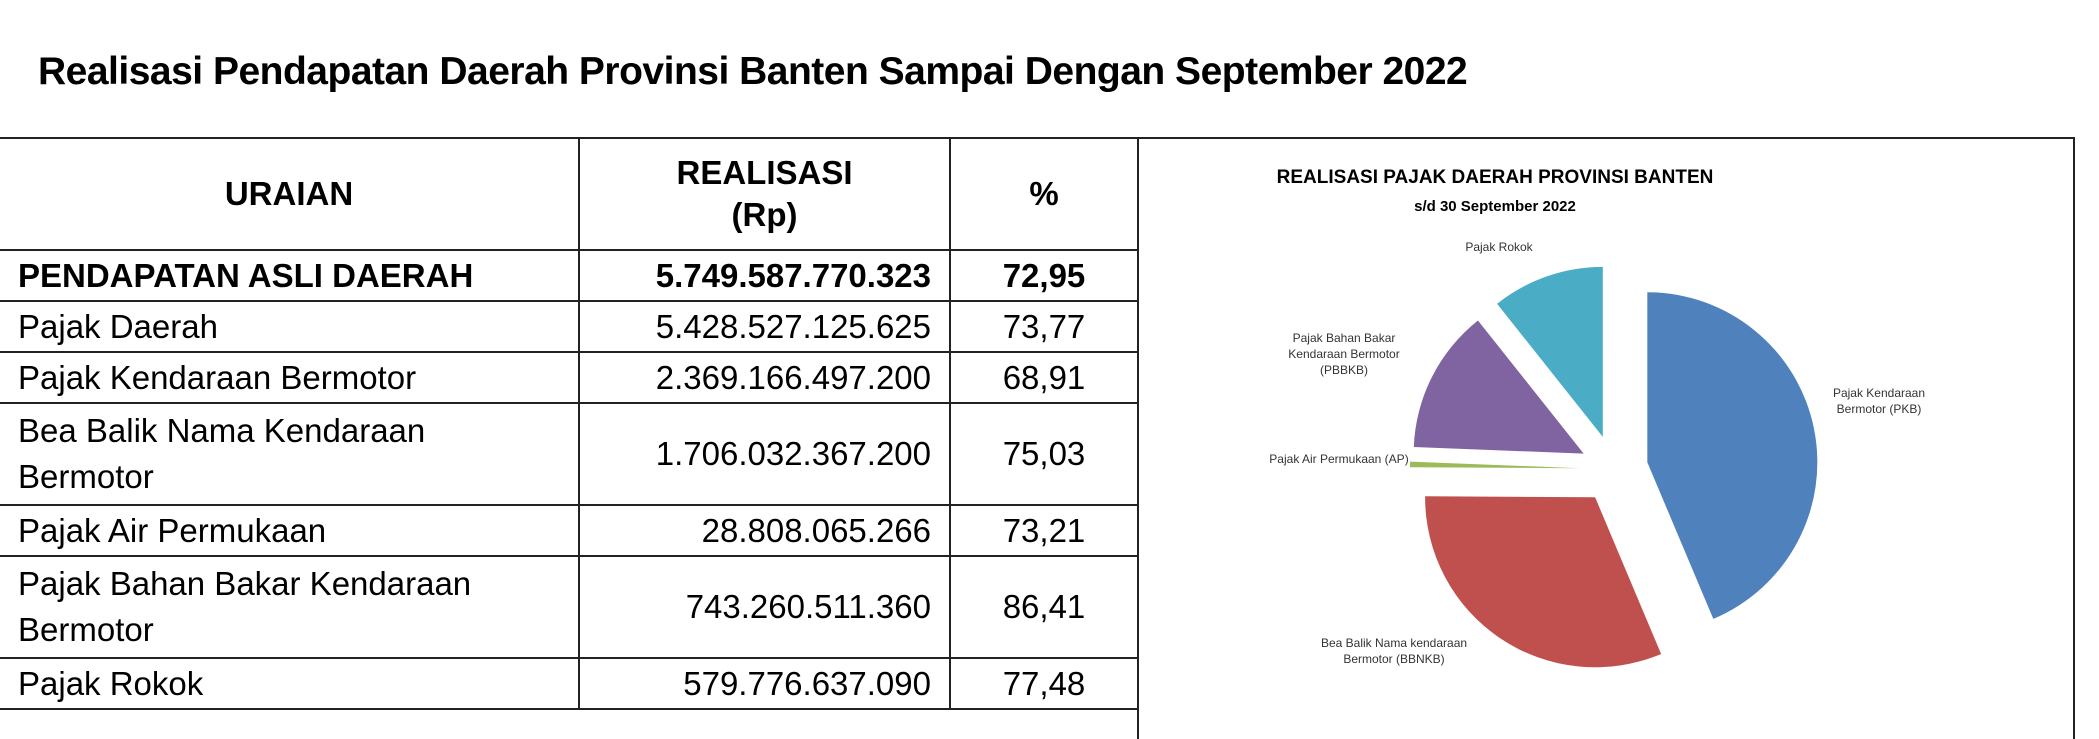 The image size is (2099, 739). I want to click on table-row: Pajak Daerah 5.428.527.125.625 73,77, so click(569, 326).